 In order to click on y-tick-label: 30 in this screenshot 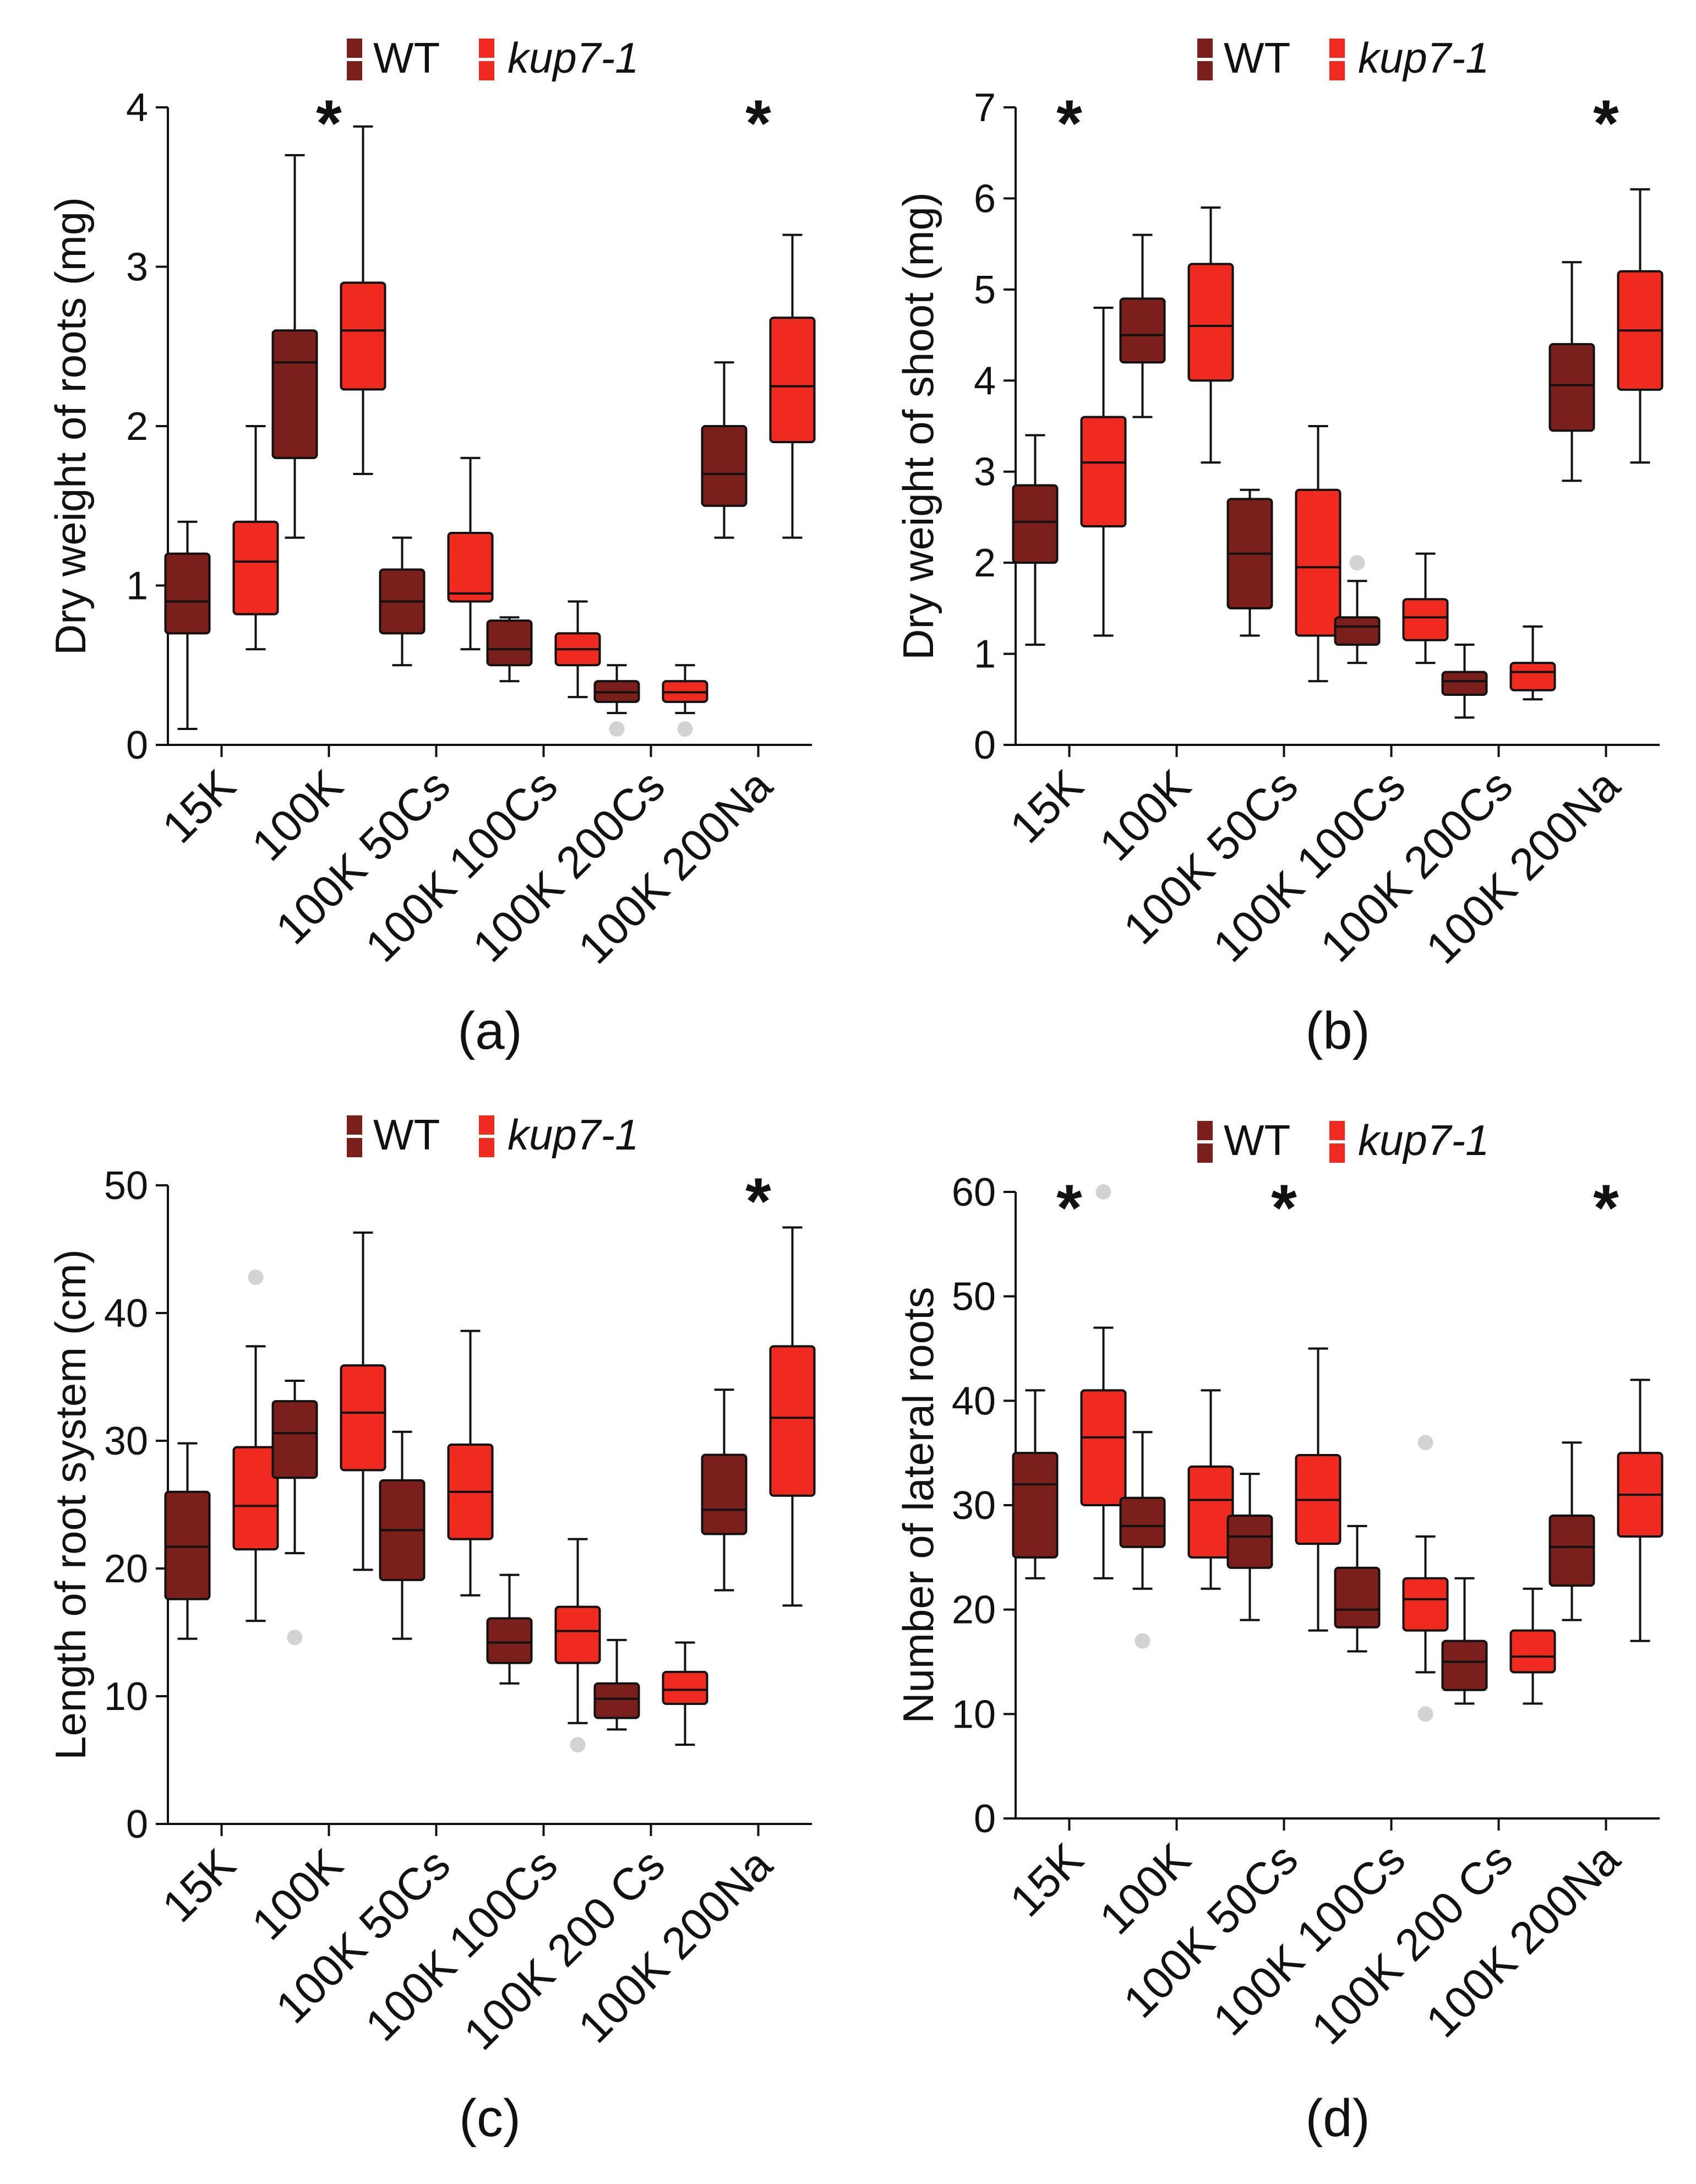, I will do `click(974, 1506)`.